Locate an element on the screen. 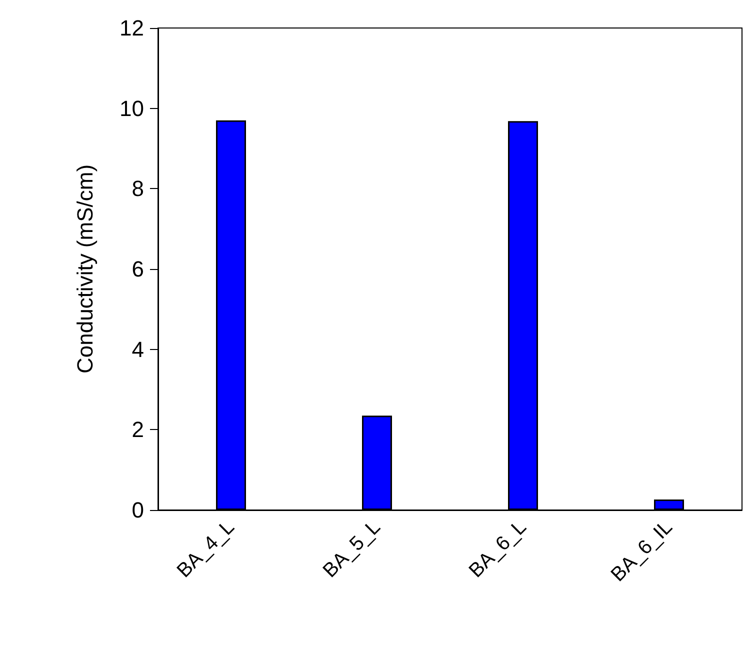 The image size is (751, 654). y-tick-label: 6 is located at coordinates (138, 269).